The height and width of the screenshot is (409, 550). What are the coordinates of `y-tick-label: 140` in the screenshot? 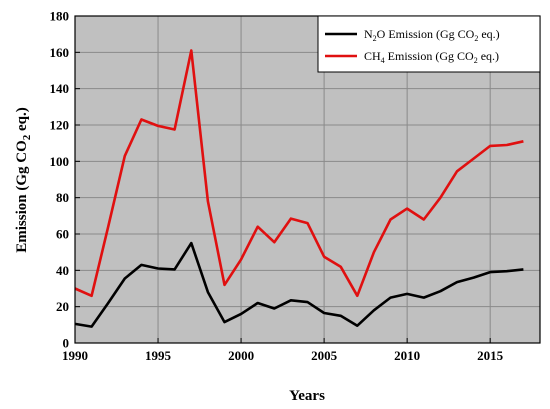 It's located at (60, 88).